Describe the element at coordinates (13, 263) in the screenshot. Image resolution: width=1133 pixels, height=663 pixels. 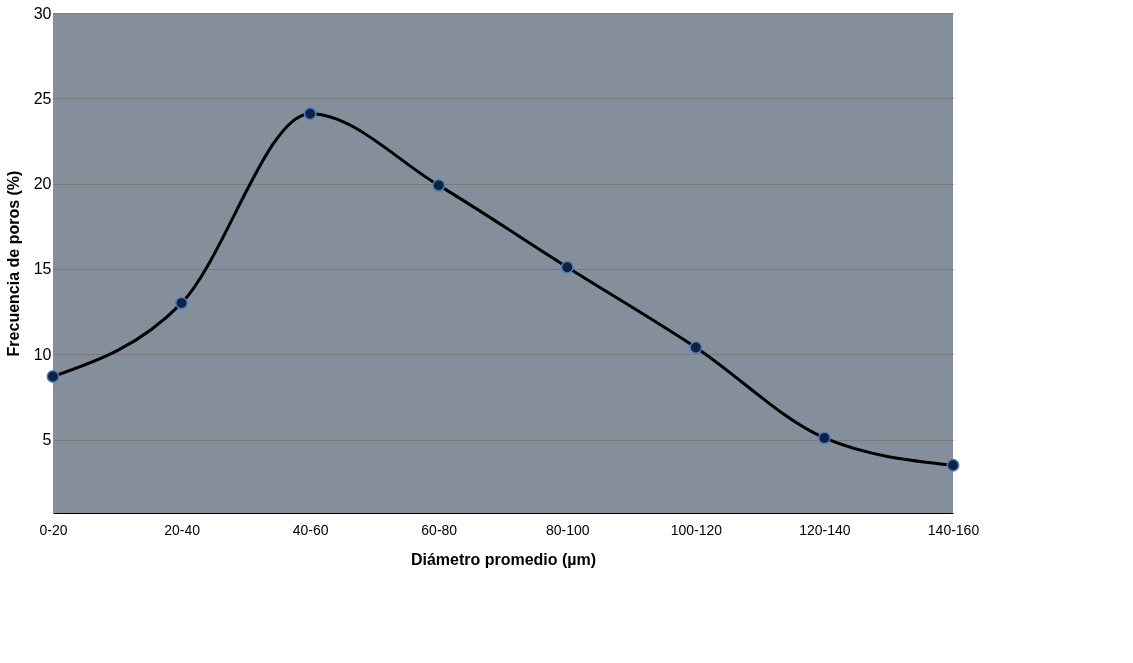
I see `y-axis-title: Frecuencia de poros (%)` at that location.